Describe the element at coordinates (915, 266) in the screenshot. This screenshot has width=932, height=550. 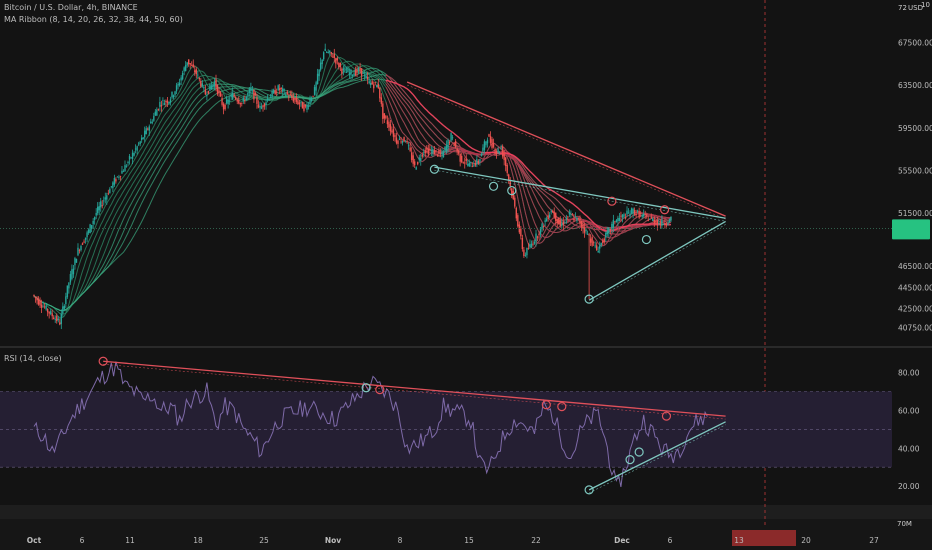
I see `price-tick-label: 46500.00` at that location.